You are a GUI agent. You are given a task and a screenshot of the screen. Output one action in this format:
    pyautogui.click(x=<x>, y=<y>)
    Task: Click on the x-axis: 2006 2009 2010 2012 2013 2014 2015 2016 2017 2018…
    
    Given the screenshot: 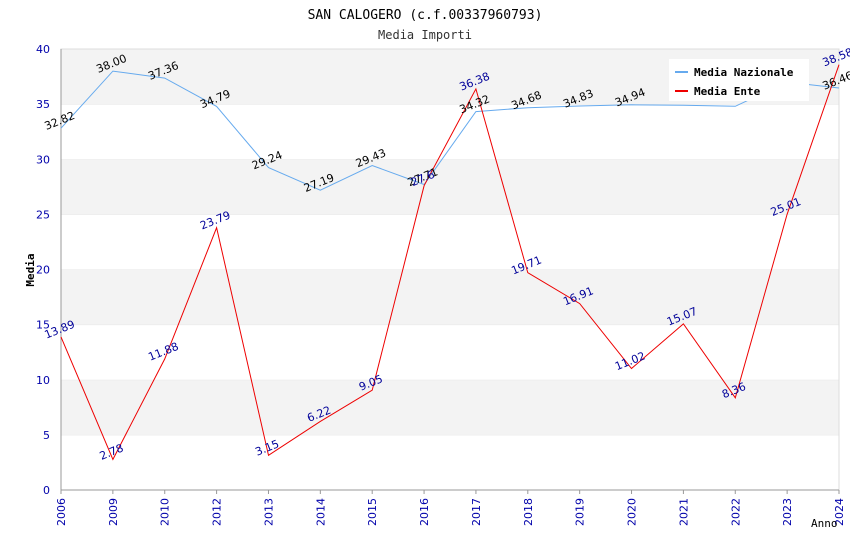 What is the action you would take?
    pyautogui.click(x=450, y=507)
    